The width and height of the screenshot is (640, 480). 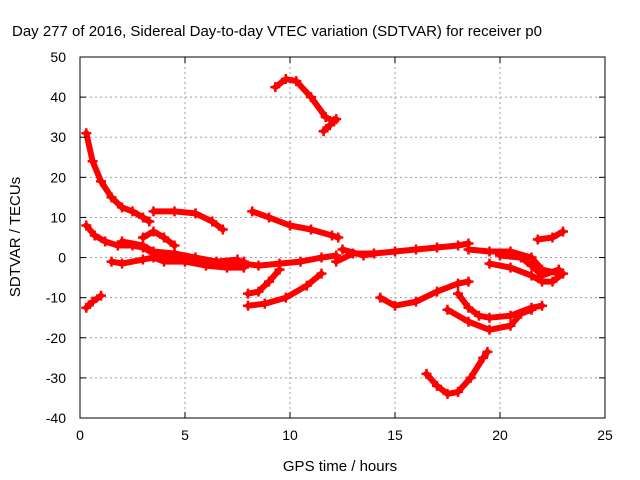 I want to click on y-tick-label: 0, so click(x=62, y=258).